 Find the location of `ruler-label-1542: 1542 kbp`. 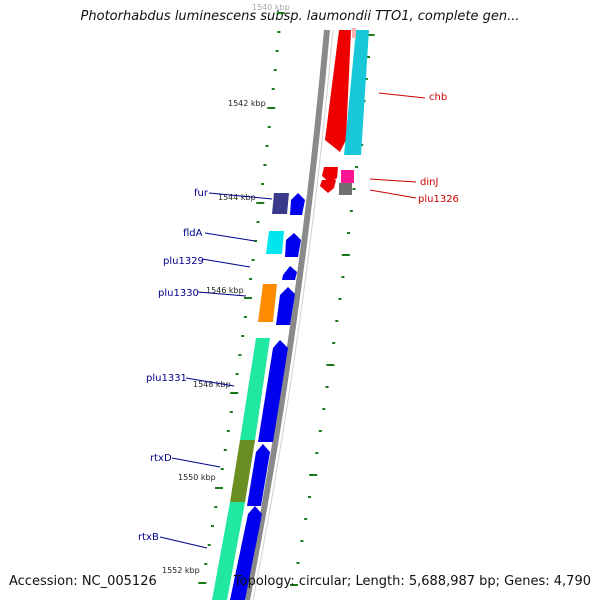

ruler-label-1542: 1542 kbp is located at coordinates (247, 103).